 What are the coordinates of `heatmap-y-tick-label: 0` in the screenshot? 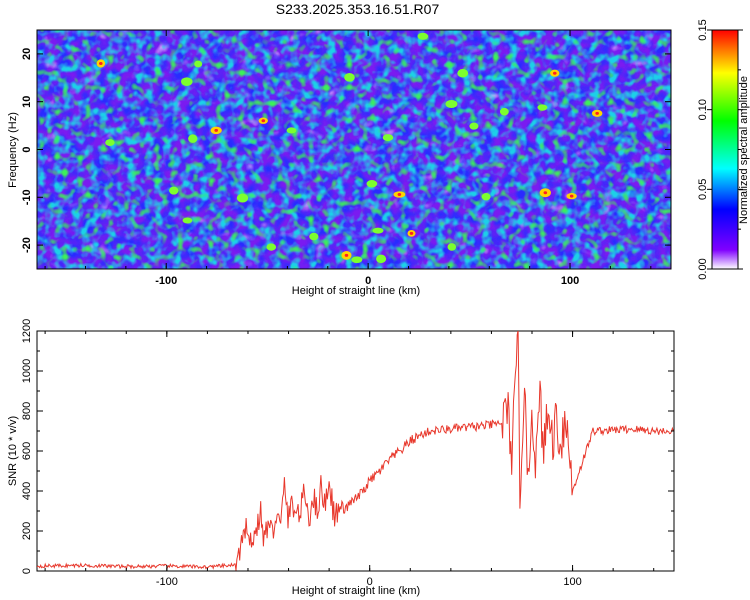 It's located at (27, 149).